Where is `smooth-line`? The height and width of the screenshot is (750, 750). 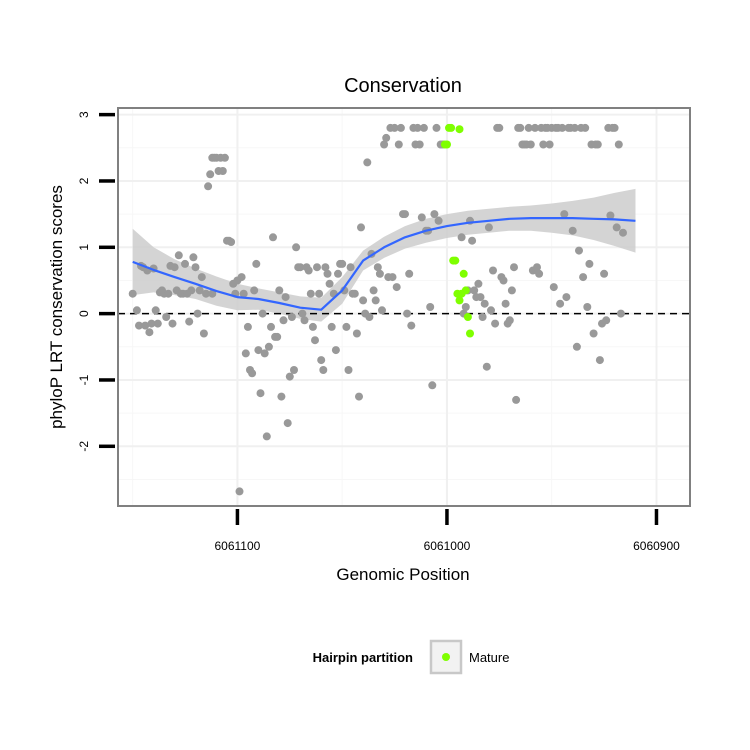 smooth-line is located at coordinates (384, 264).